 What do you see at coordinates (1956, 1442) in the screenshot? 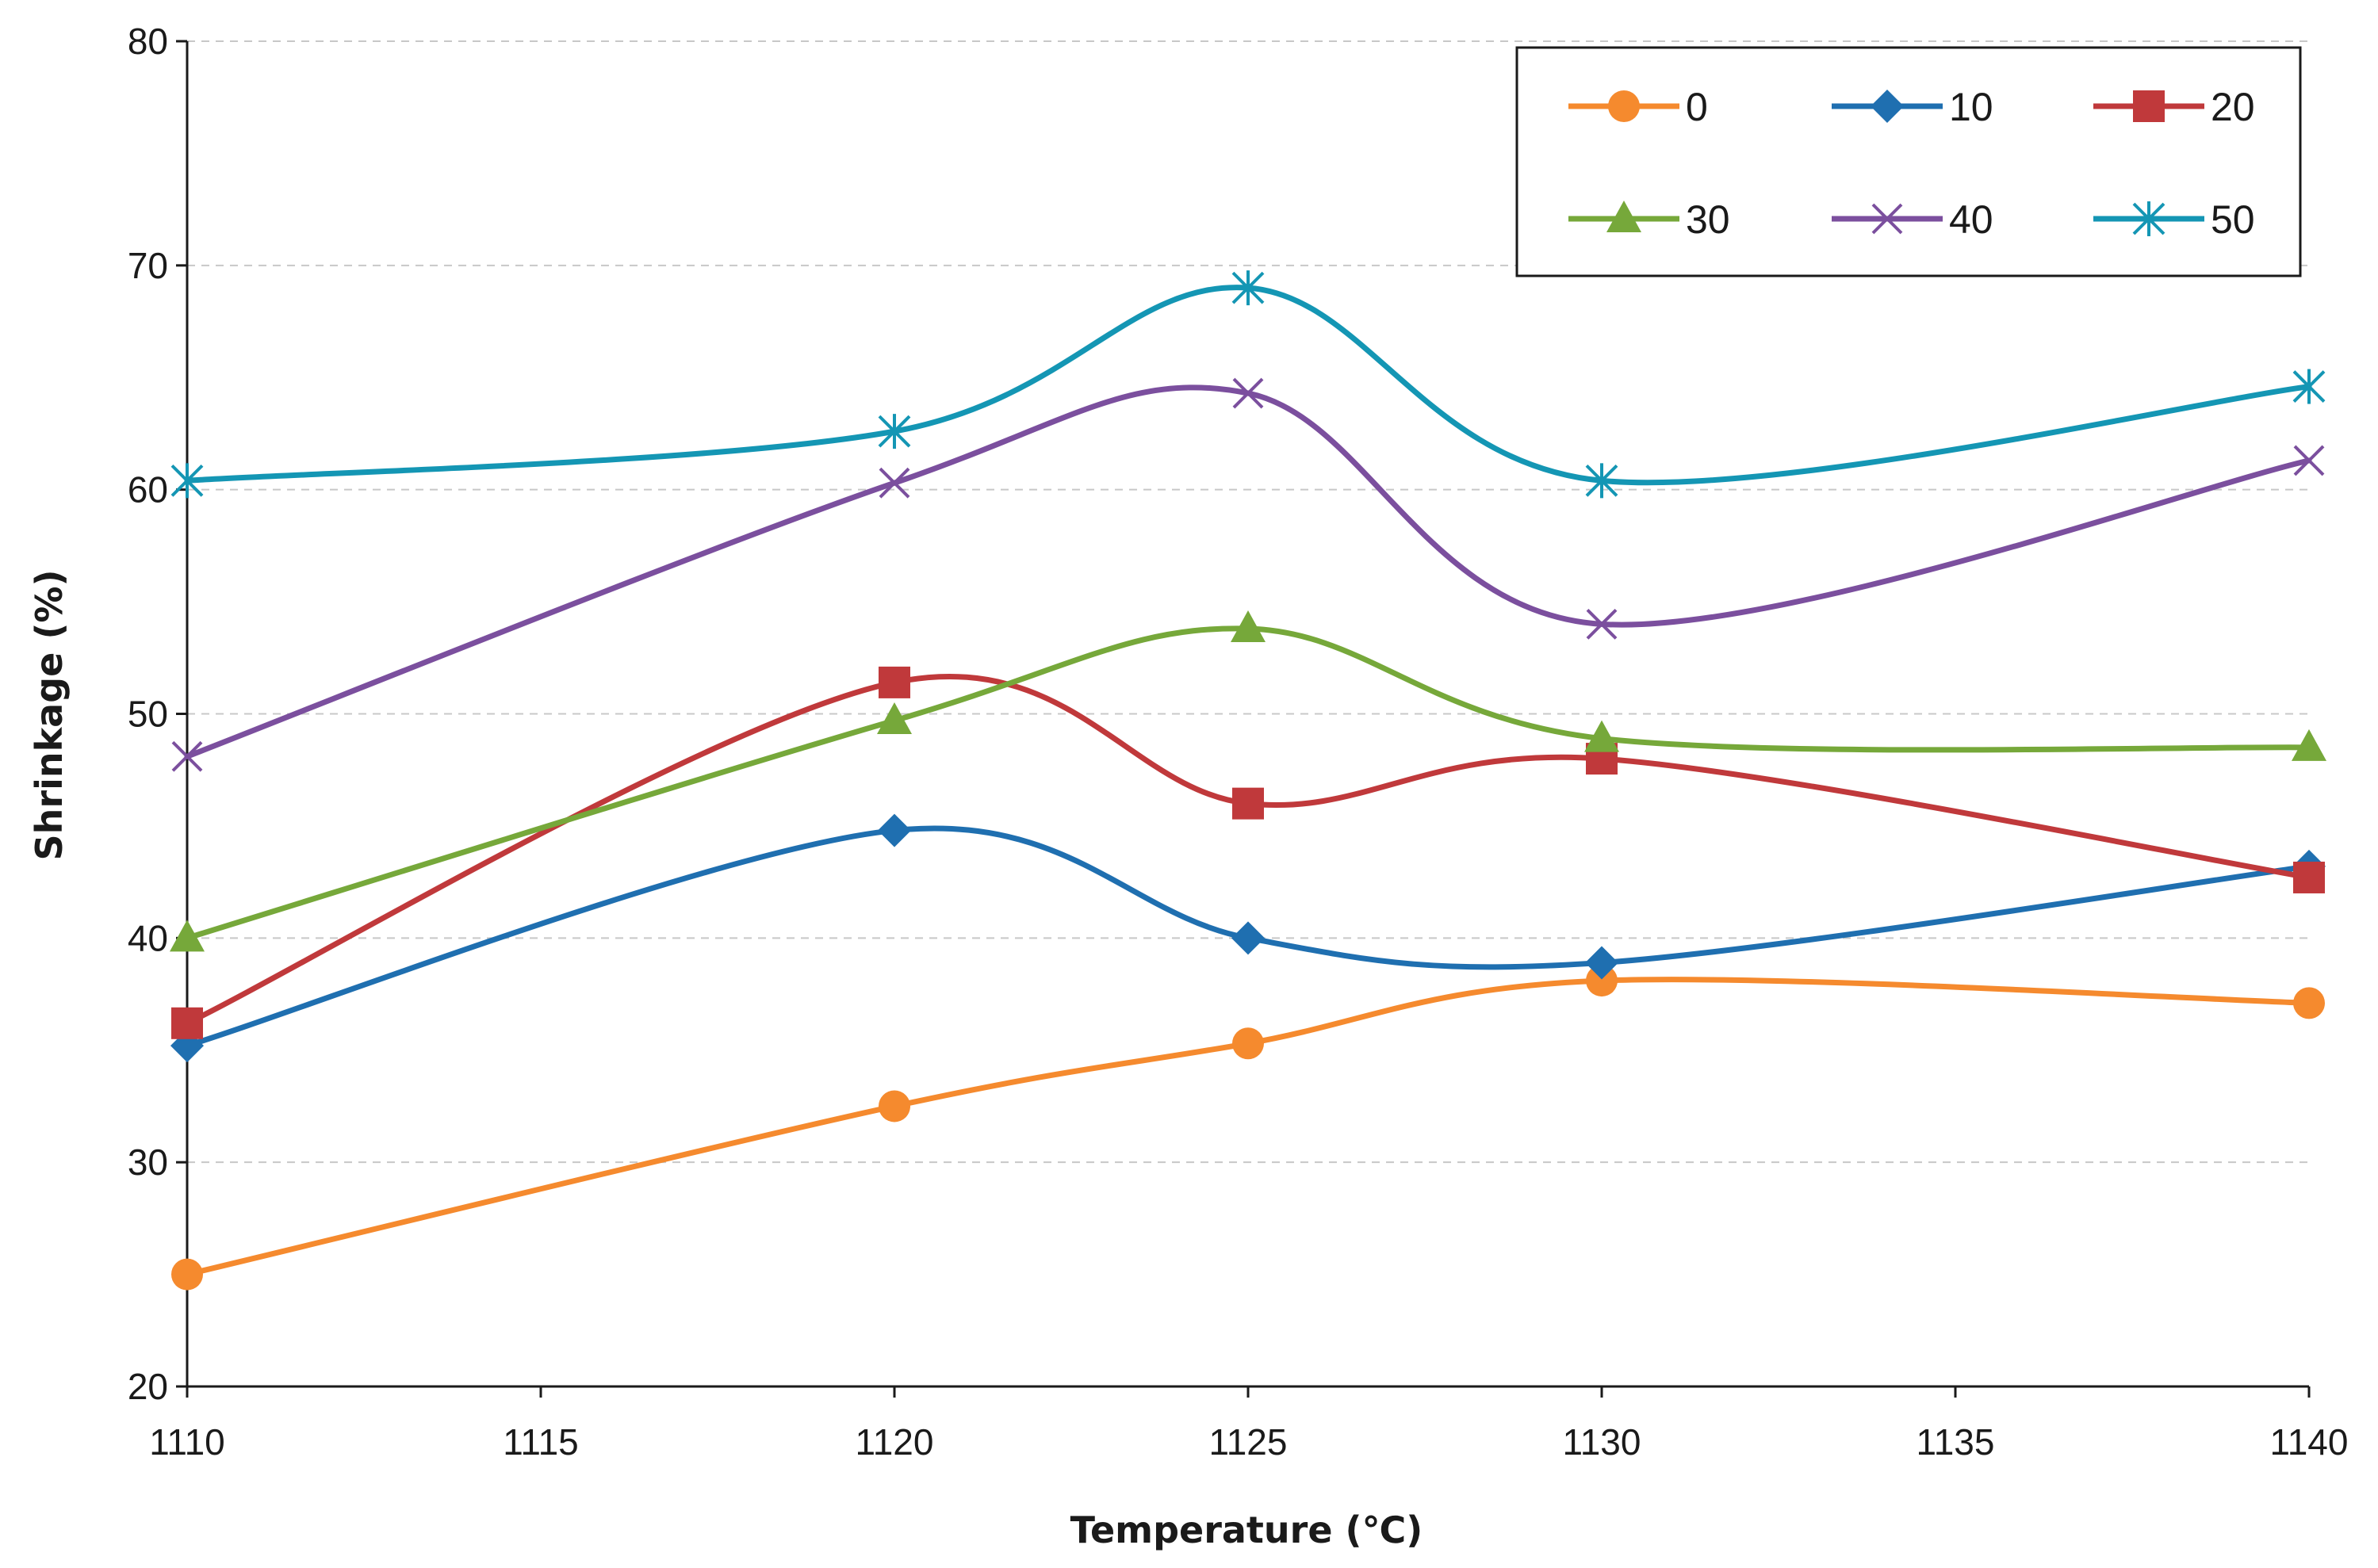
I see `x-tick-label: 1135` at bounding box center [1956, 1442].